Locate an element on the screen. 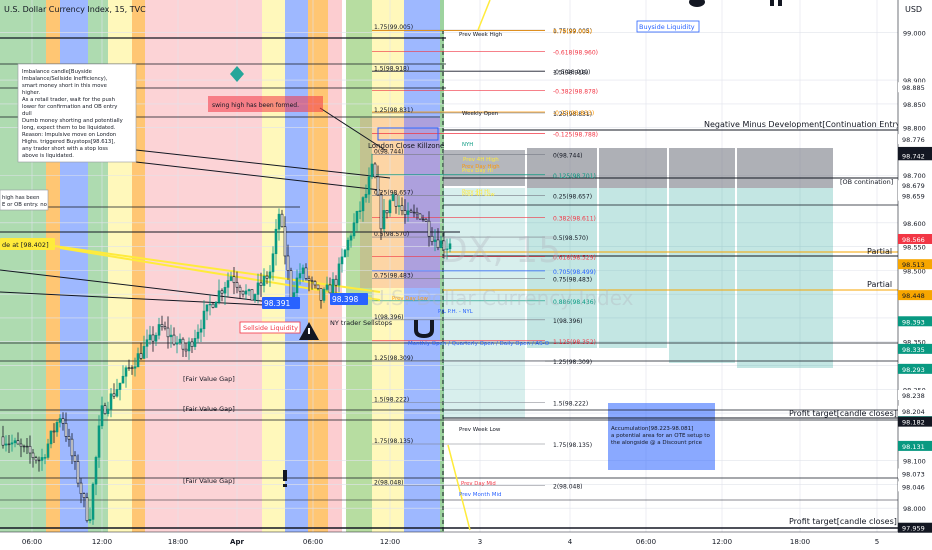 This screenshot has width=932, height=550. price-label-14: 98.448 is located at coordinates (913, 296).